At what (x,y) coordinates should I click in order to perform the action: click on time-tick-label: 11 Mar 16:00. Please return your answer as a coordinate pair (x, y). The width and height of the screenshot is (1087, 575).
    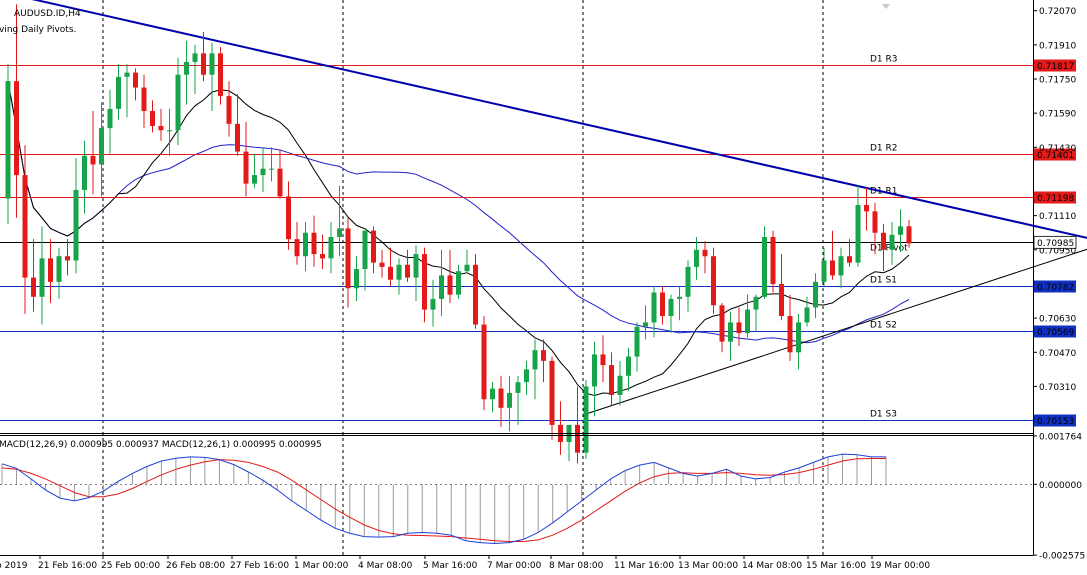
    Looking at the image, I should click on (644, 566).